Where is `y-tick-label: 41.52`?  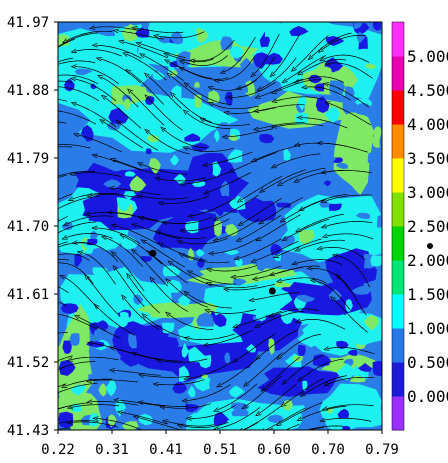
y-tick-label: 41.52 is located at coordinates (28, 363).